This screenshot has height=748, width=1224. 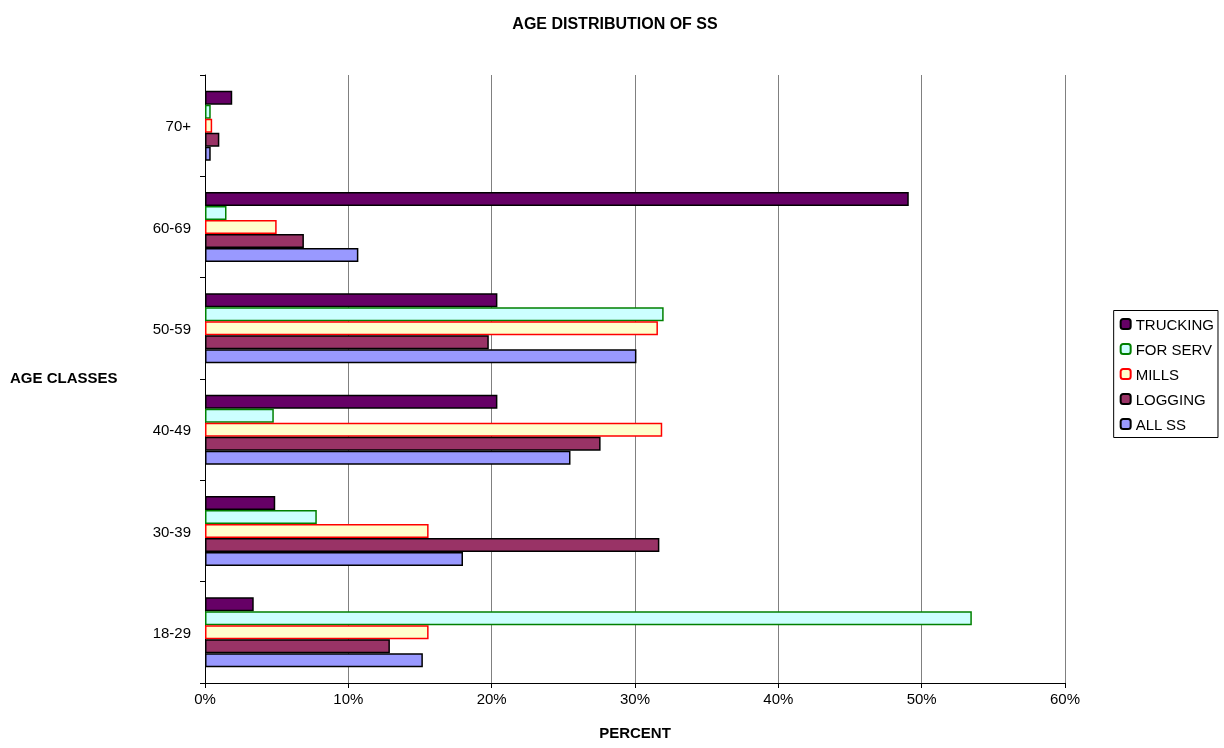 I want to click on x-tick-label: 0%, so click(x=205, y=698).